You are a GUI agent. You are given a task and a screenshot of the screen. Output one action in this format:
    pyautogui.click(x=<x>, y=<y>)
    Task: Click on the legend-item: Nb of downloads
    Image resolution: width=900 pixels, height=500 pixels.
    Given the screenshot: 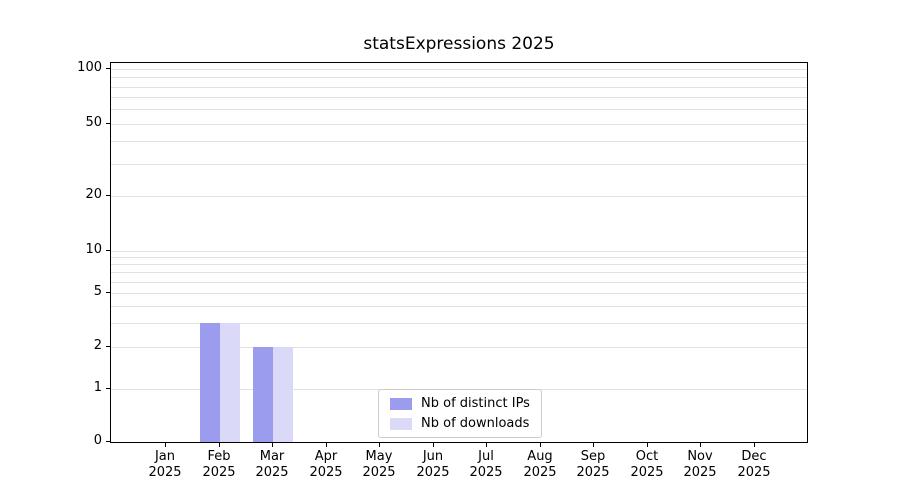 What is the action you would take?
    pyautogui.click(x=460, y=423)
    